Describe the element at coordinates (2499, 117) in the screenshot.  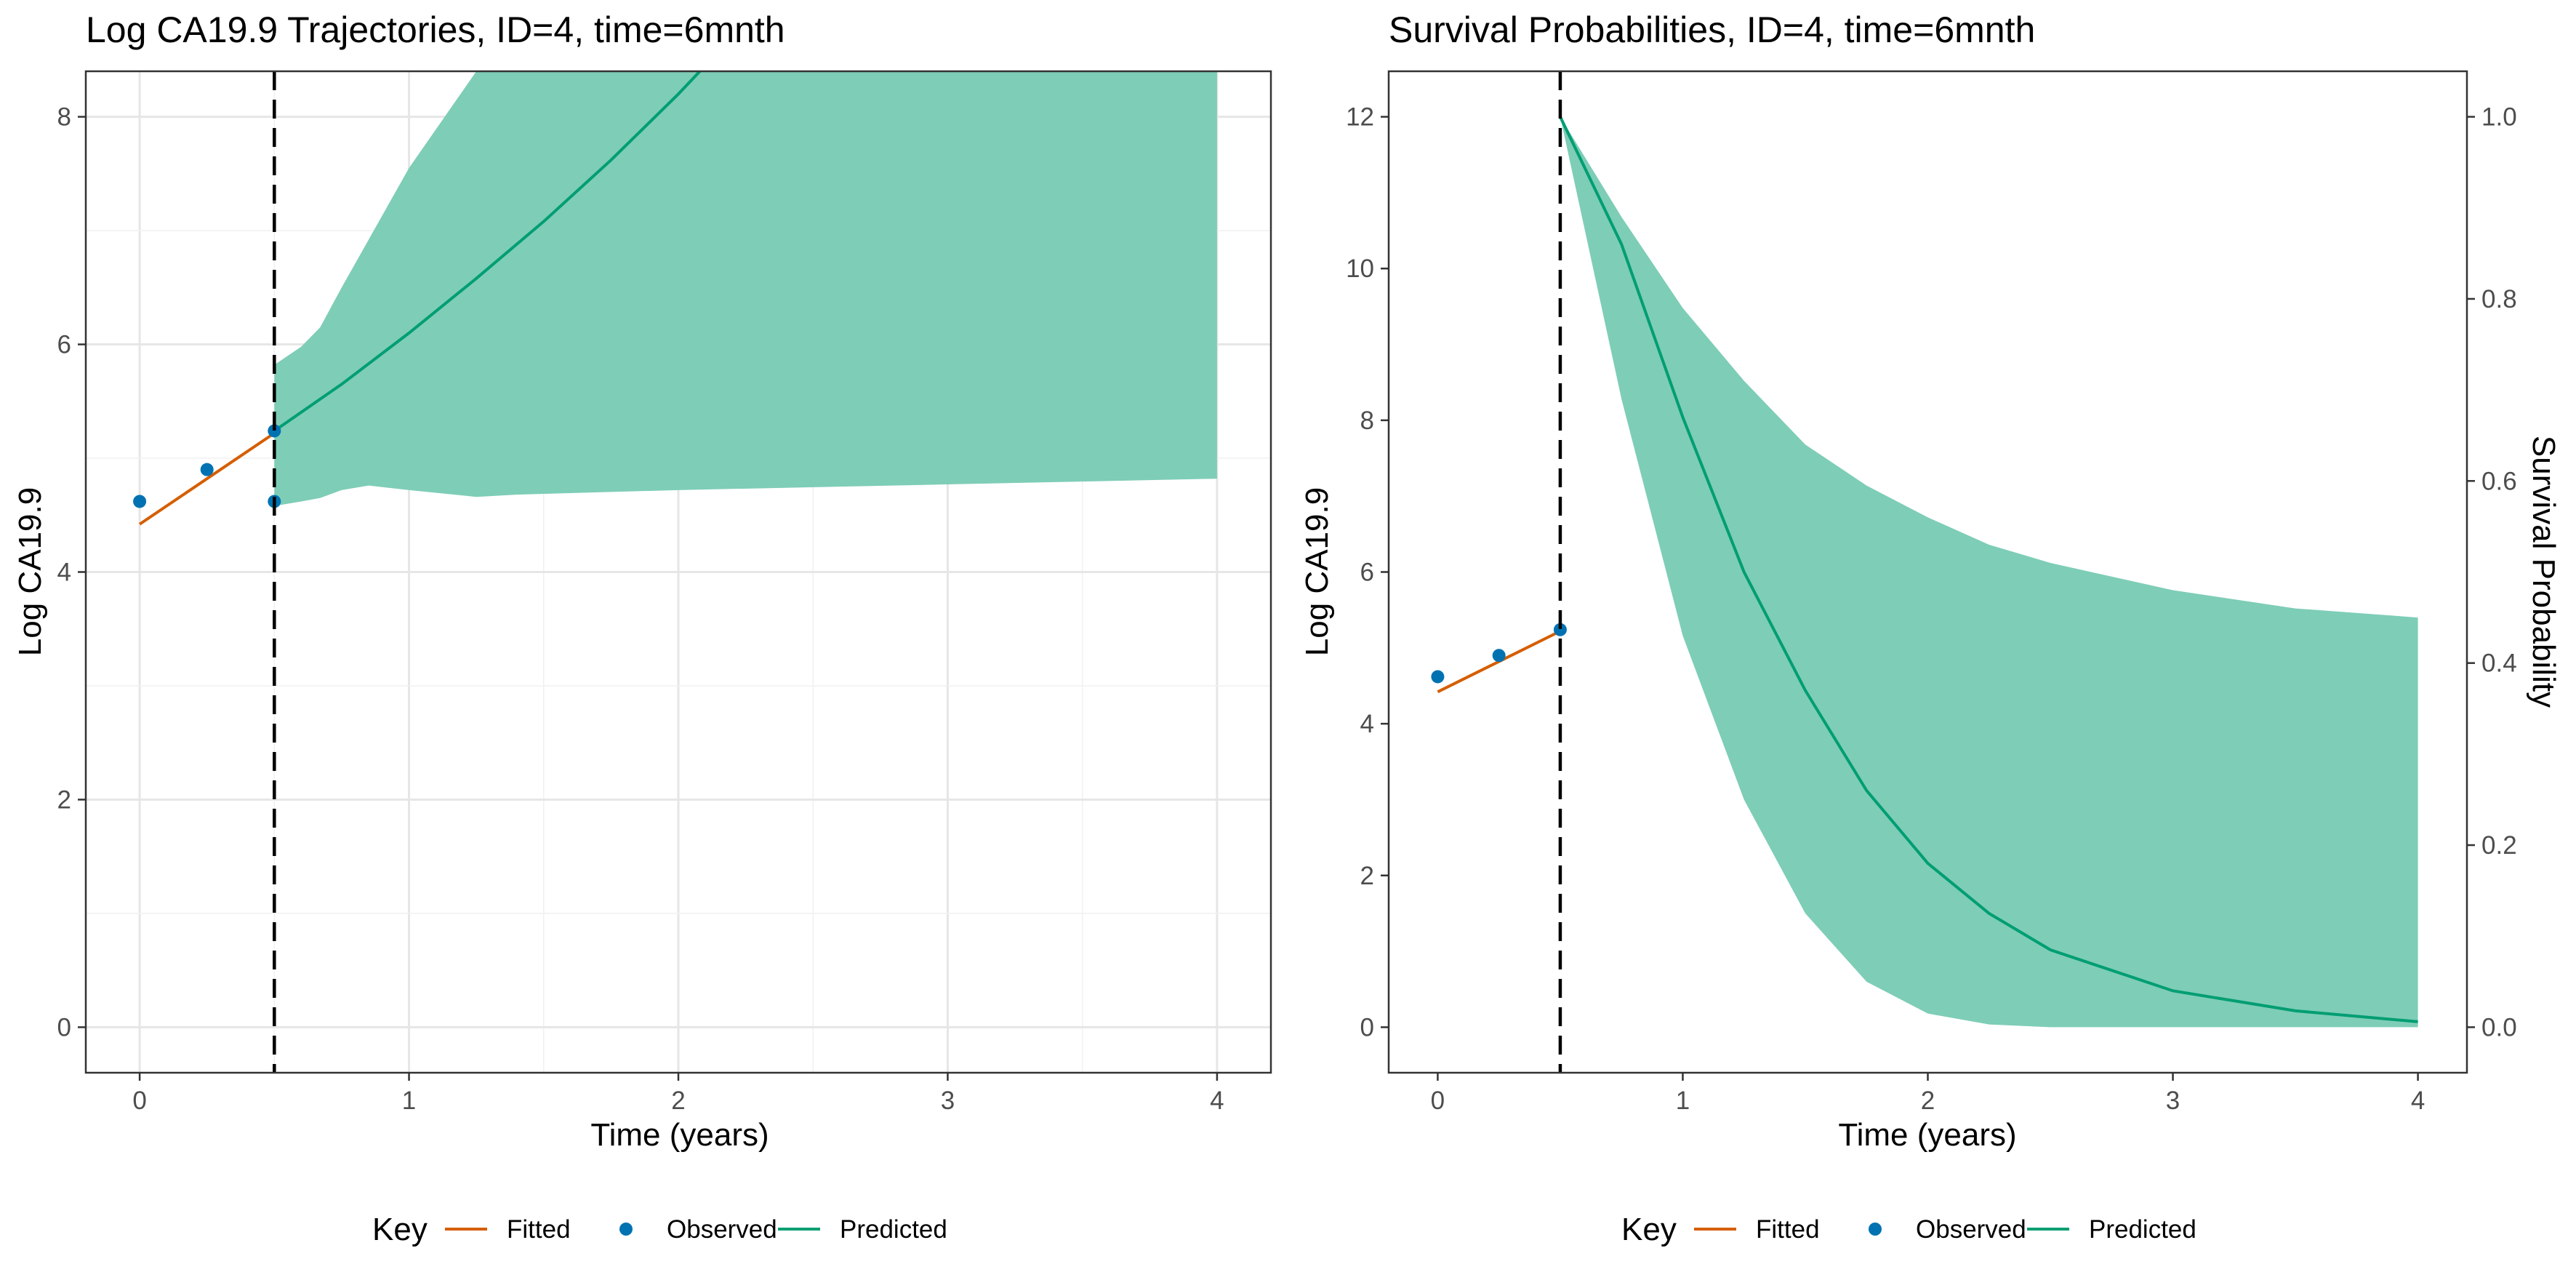
I see `y2-tick-label: 1.0` at that location.